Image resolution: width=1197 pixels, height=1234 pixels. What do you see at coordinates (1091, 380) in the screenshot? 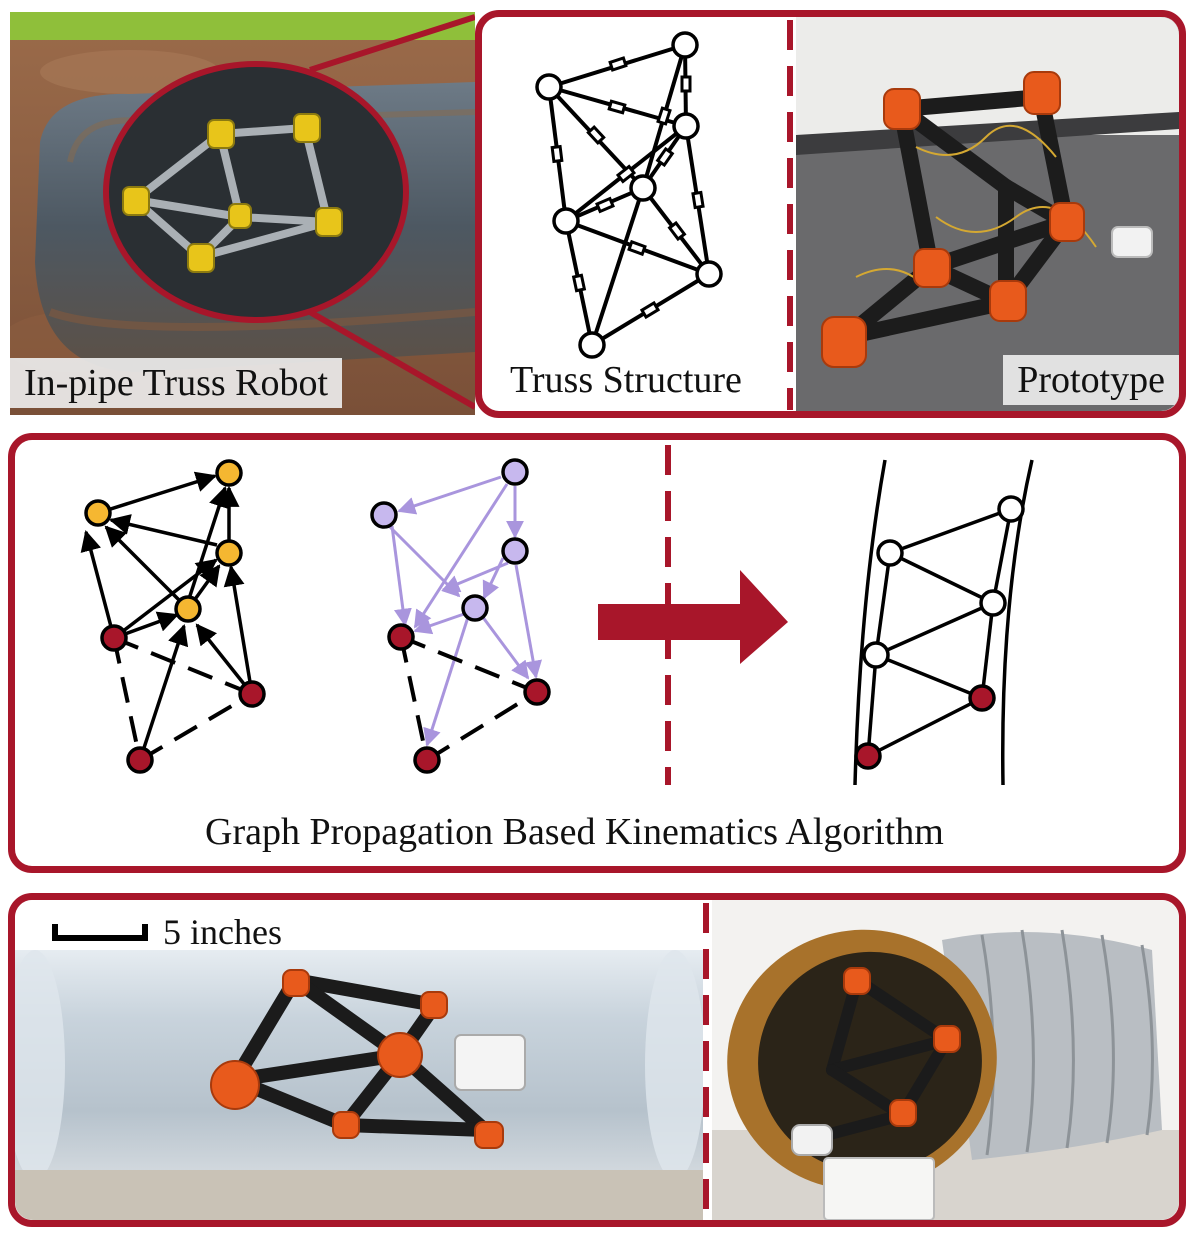
I see `prototype-label: Prototype` at bounding box center [1091, 380].